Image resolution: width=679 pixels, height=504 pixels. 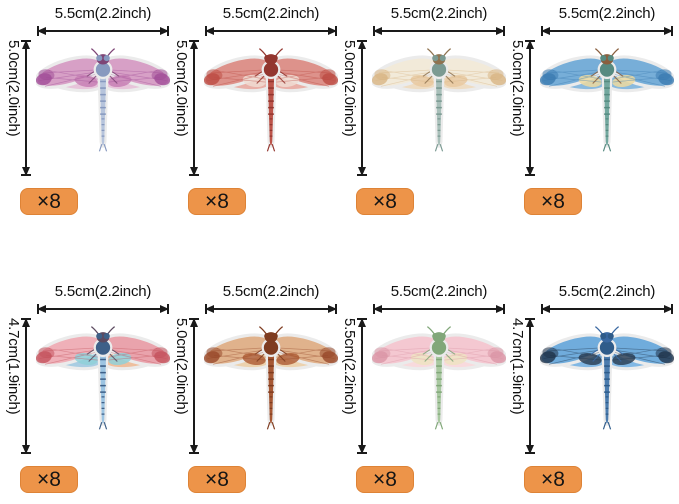 I want to click on sticker-item-rust-spotted: 5.5cm(2.2inch) 5.0cm(2.0inch), so click(x=257, y=388).